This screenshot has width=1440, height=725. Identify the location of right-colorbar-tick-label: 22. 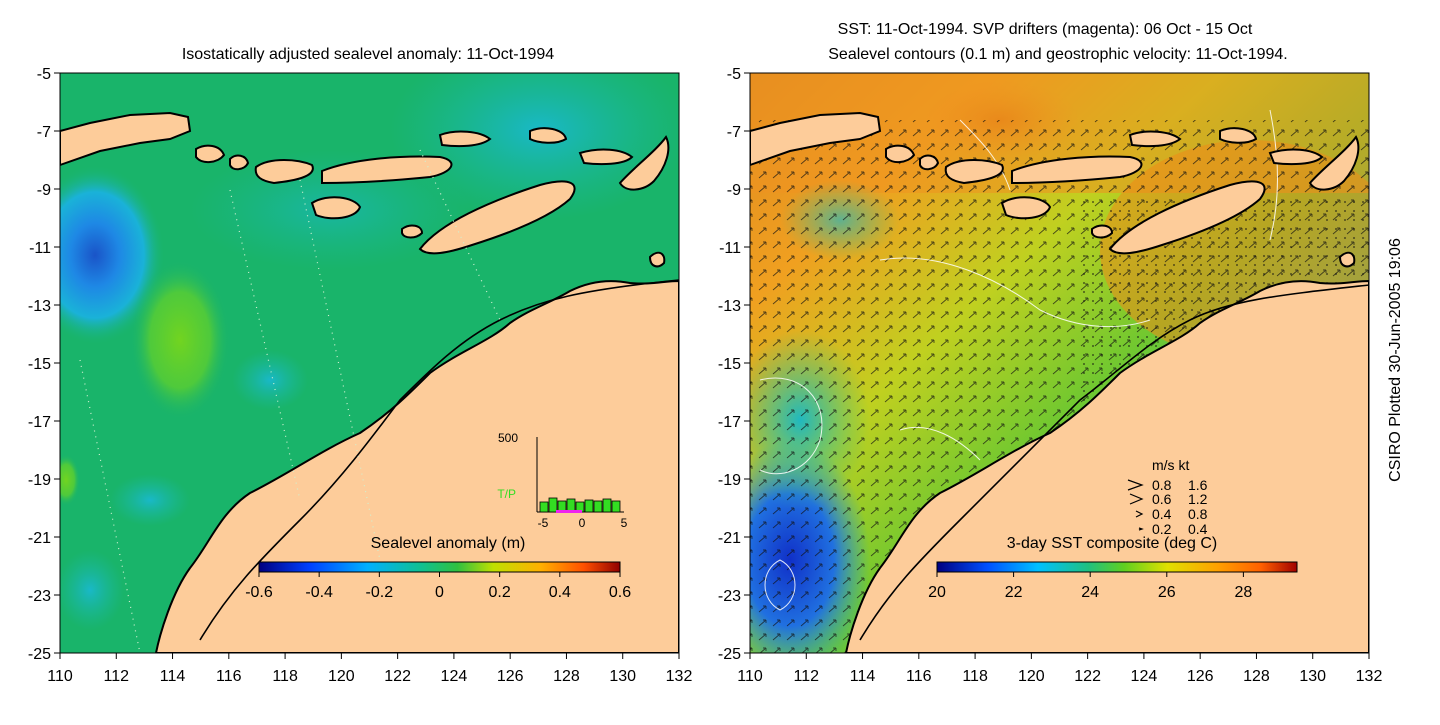
(1014, 592).